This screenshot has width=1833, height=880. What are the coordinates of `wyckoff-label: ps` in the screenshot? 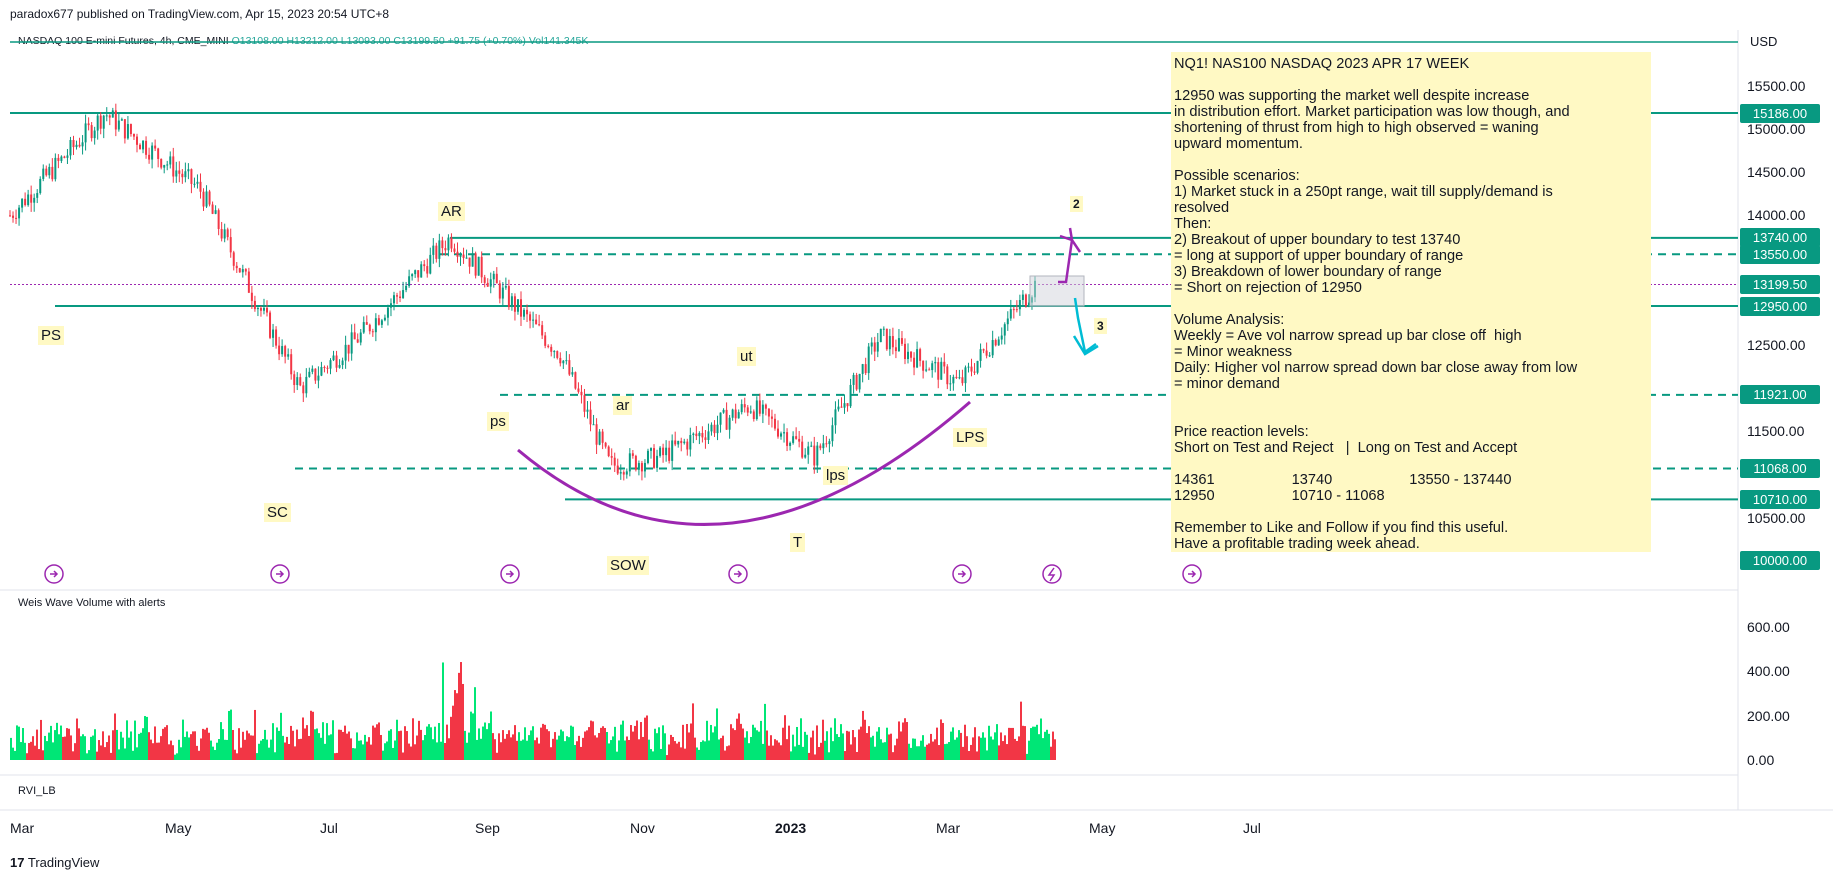 It's located at (498, 421).